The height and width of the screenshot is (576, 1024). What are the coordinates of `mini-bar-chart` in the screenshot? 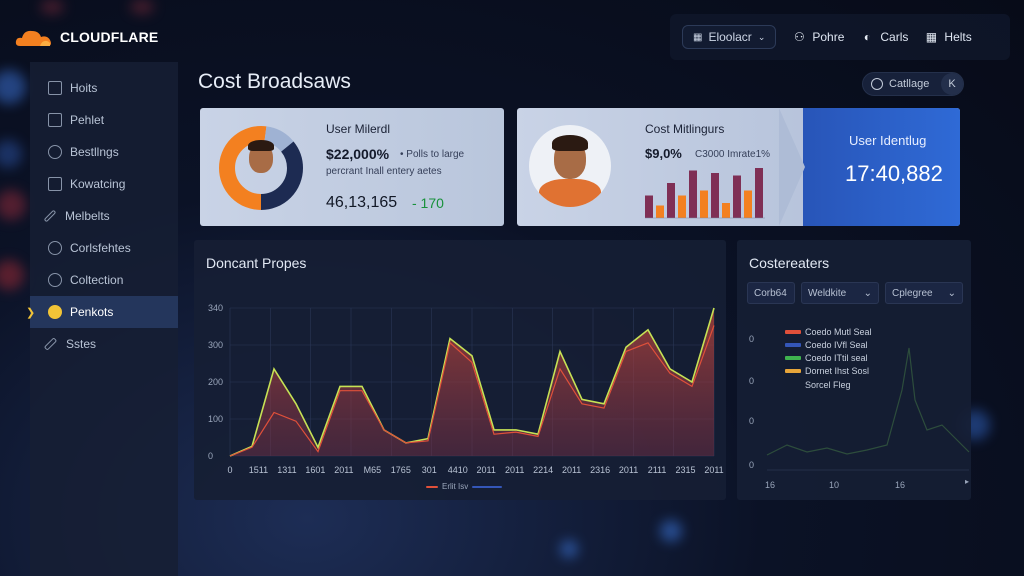 It's located at (705, 193).